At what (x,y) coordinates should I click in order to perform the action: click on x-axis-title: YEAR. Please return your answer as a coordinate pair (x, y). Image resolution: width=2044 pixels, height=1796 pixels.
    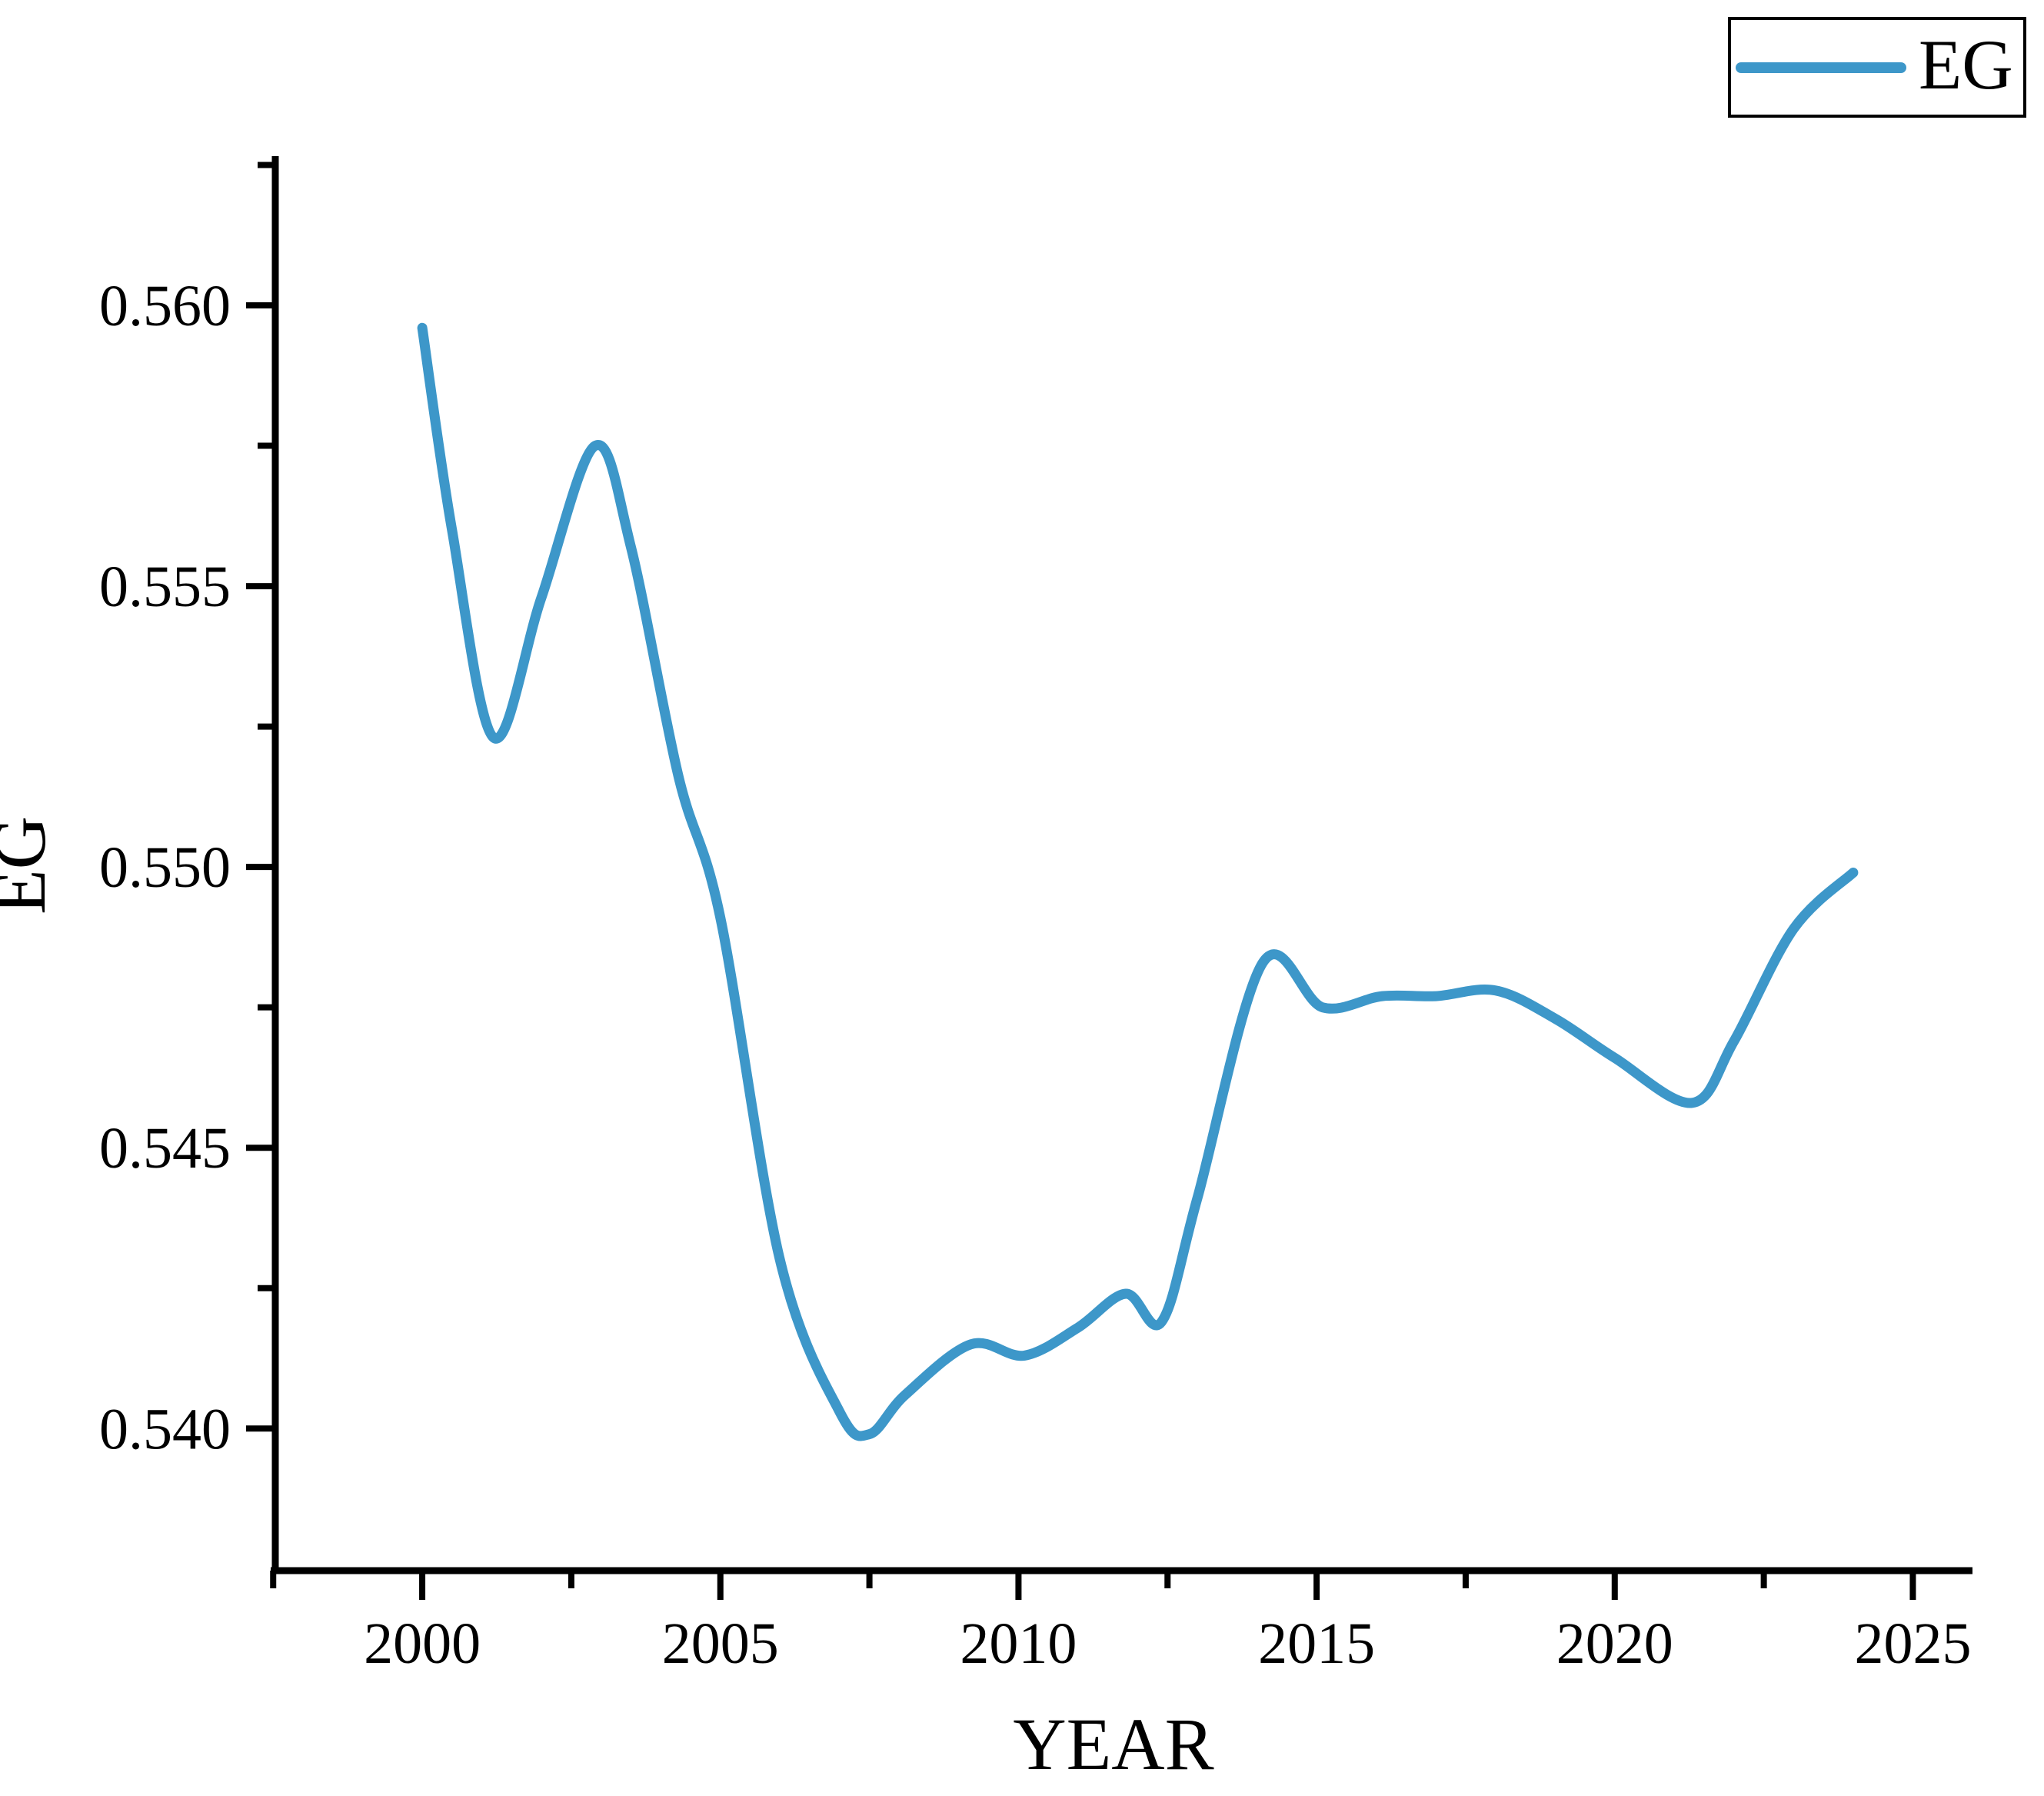
    Looking at the image, I should click on (1113, 1744).